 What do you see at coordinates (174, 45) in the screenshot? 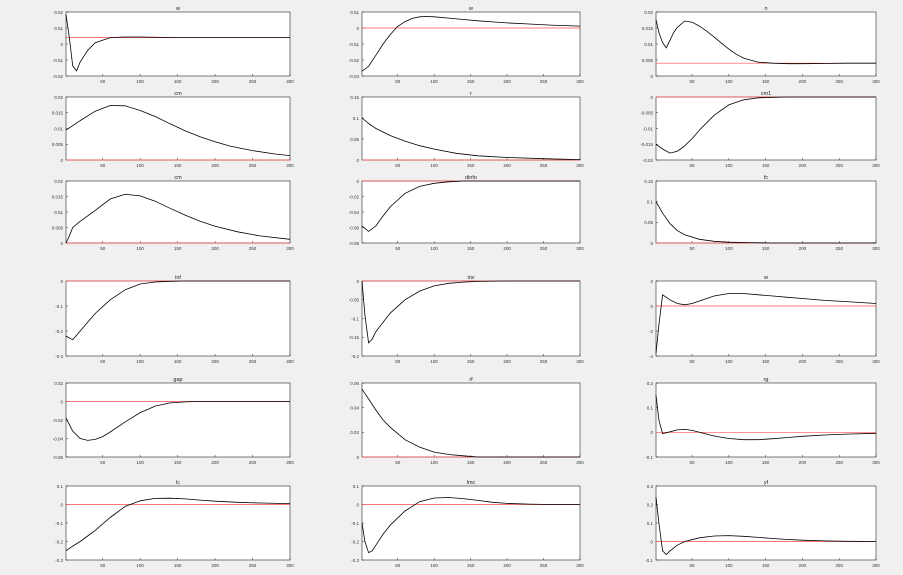
I see `subplot-1: w 0.02 0.01 0 -0.01 -0.02 50 100 150 200 250 300` at bounding box center [174, 45].